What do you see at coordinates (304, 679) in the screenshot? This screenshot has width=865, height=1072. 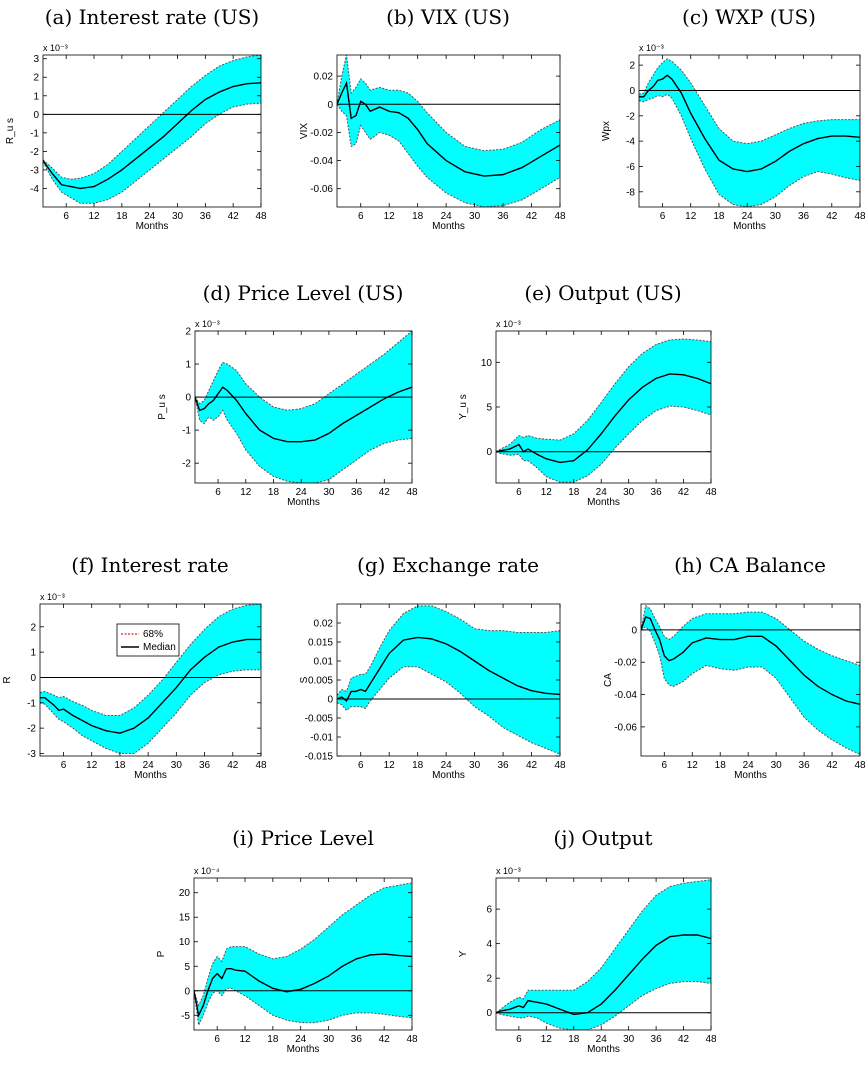 I see `y-axis-label: S` at bounding box center [304, 679].